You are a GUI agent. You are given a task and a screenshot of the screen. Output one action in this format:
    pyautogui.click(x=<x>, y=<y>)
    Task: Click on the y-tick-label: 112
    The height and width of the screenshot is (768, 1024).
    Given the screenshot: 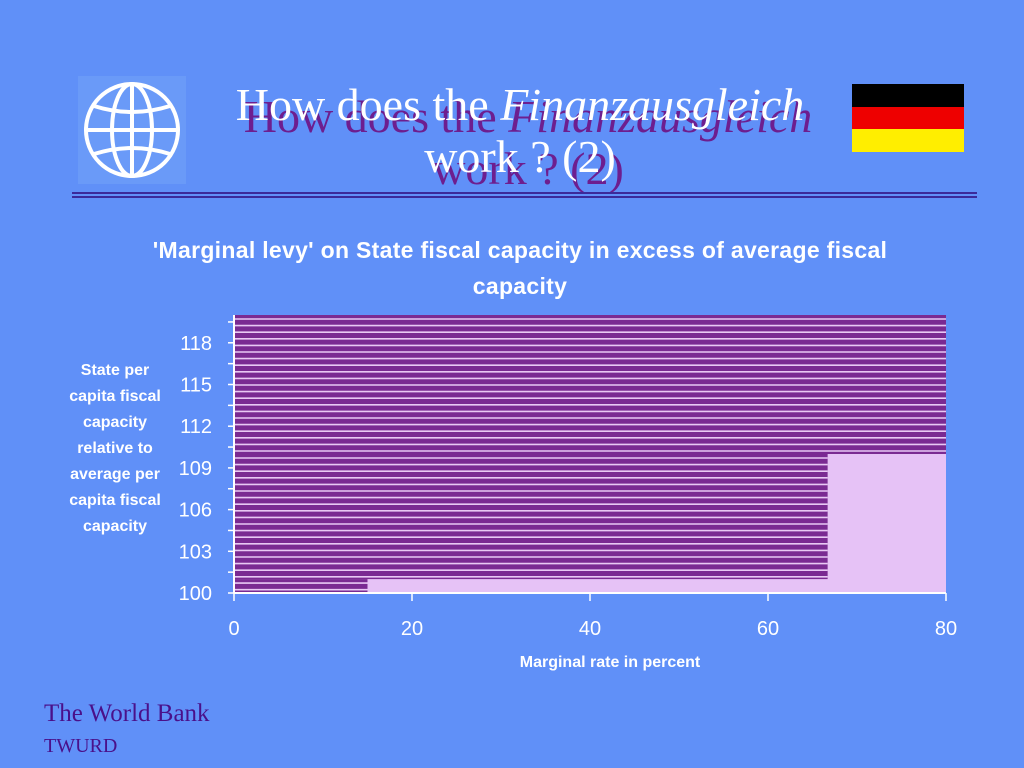 What is the action you would take?
    pyautogui.click(x=196, y=427)
    